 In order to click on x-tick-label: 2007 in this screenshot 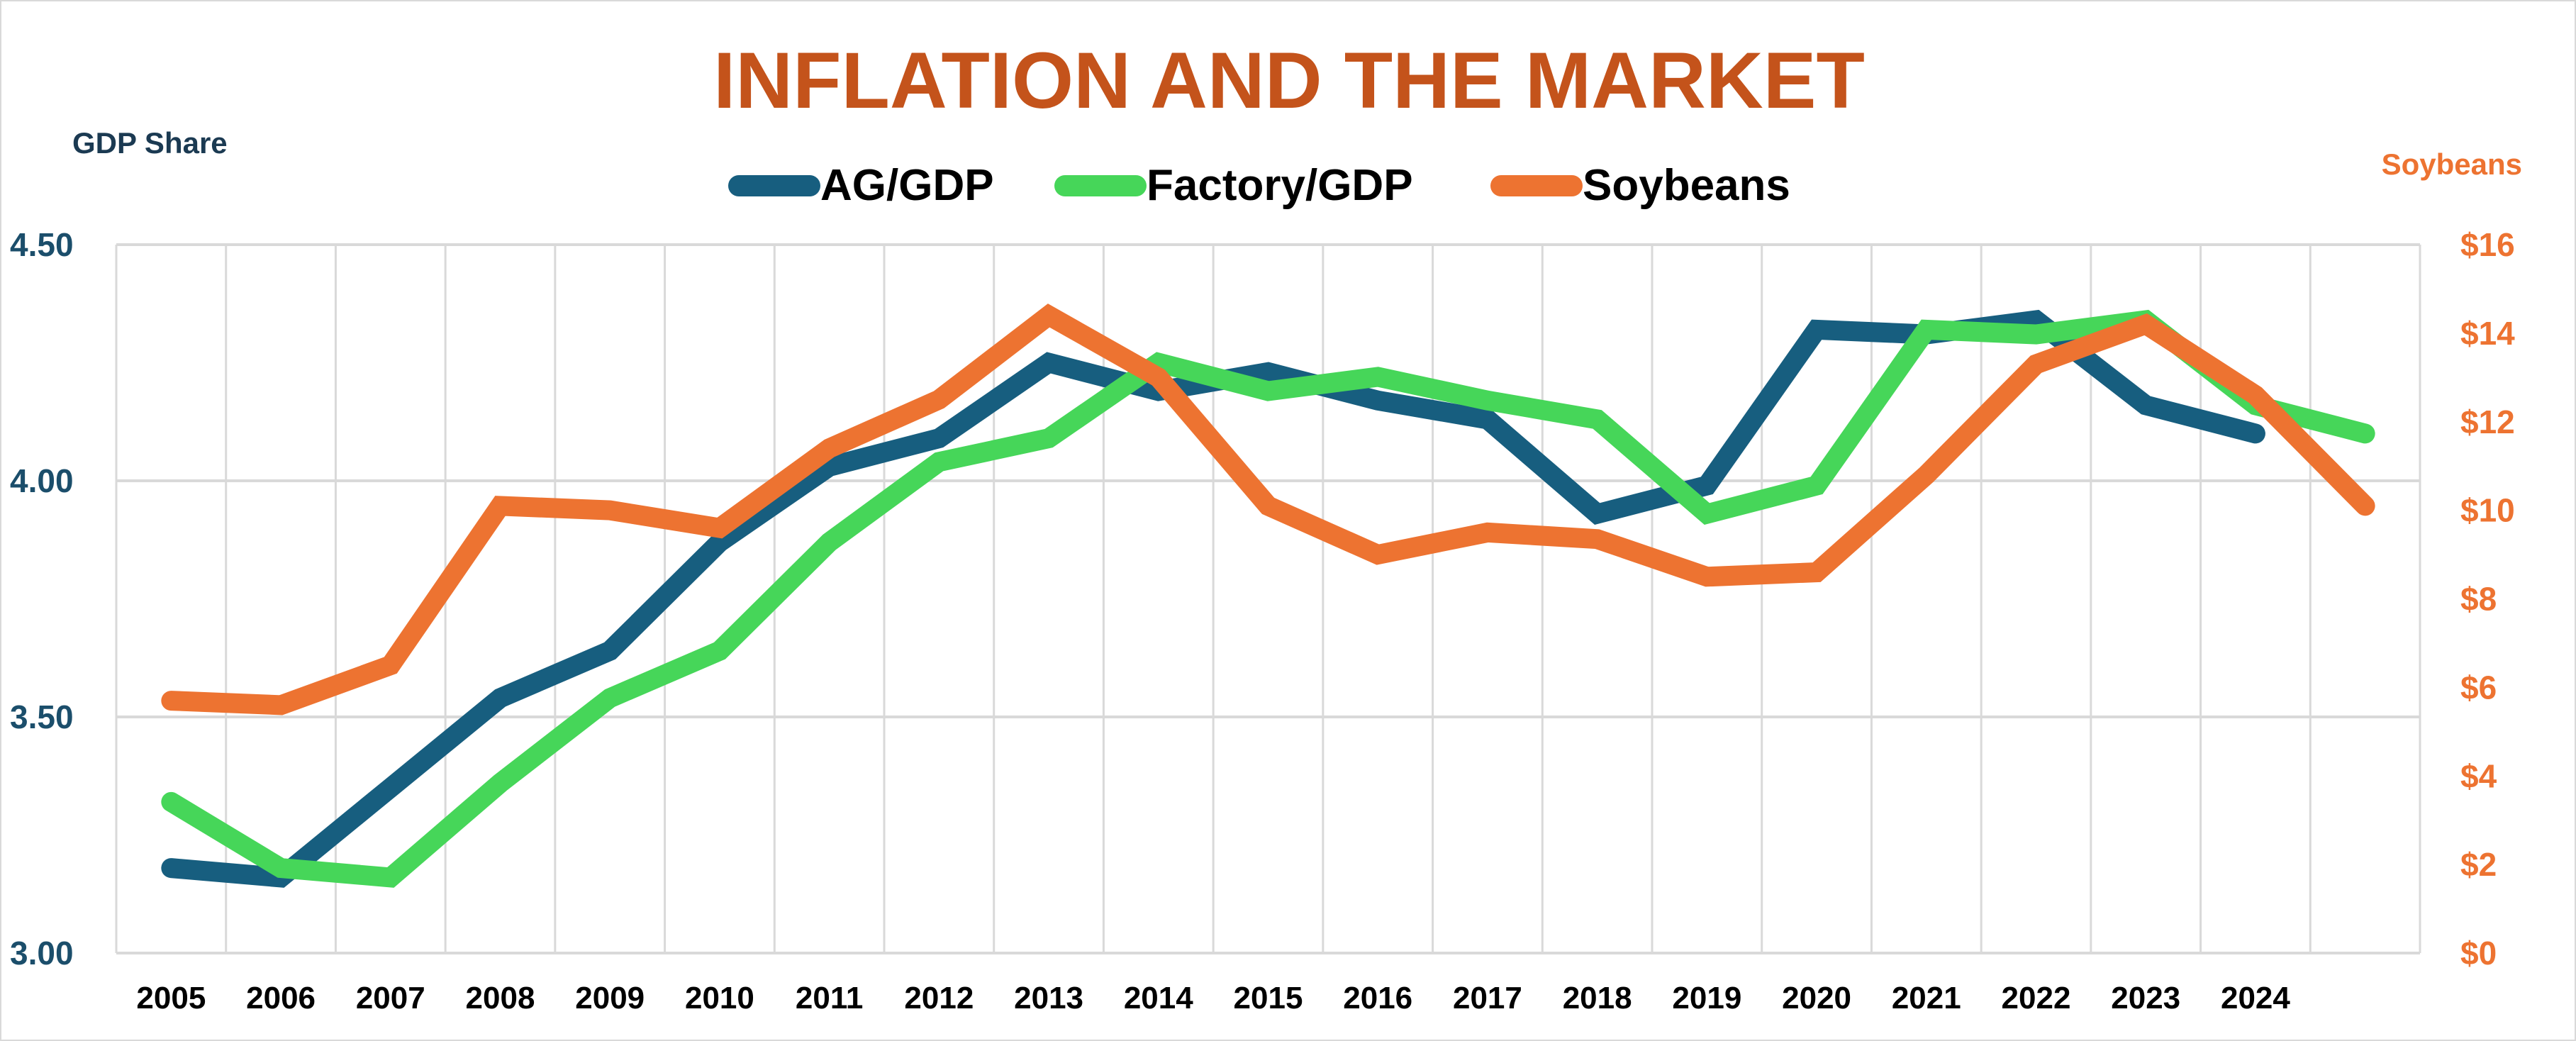, I will do `click(390, 998)`.